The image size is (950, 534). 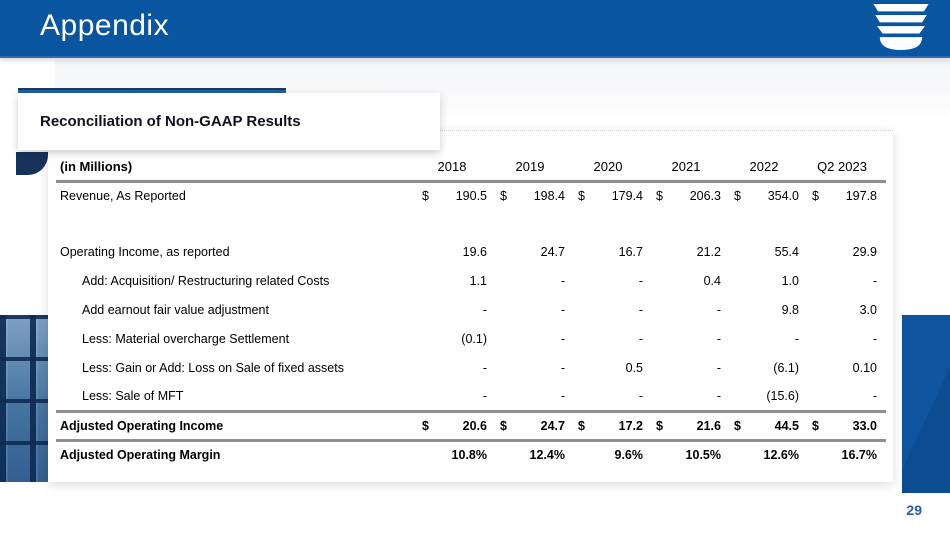 I want to click on row-label: Revenue, As Reported, so click(x=123, y=196).